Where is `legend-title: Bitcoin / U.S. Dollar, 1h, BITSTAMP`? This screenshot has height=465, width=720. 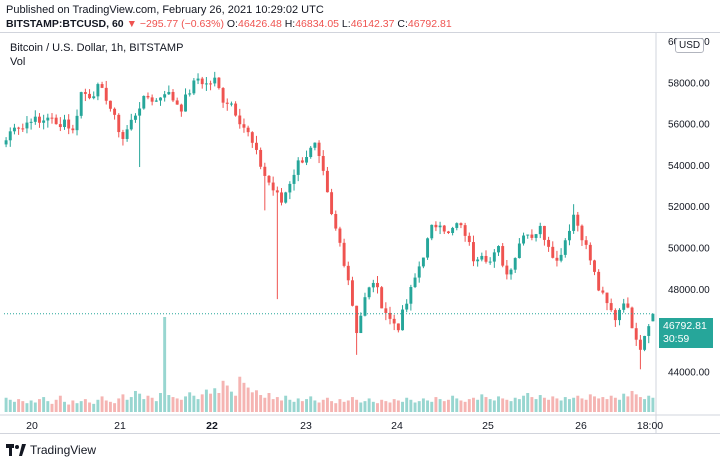
legend-title: Bitcoin / U.S. Dollar, 1h, BITSTAMP is located at coordinates (97, 48).